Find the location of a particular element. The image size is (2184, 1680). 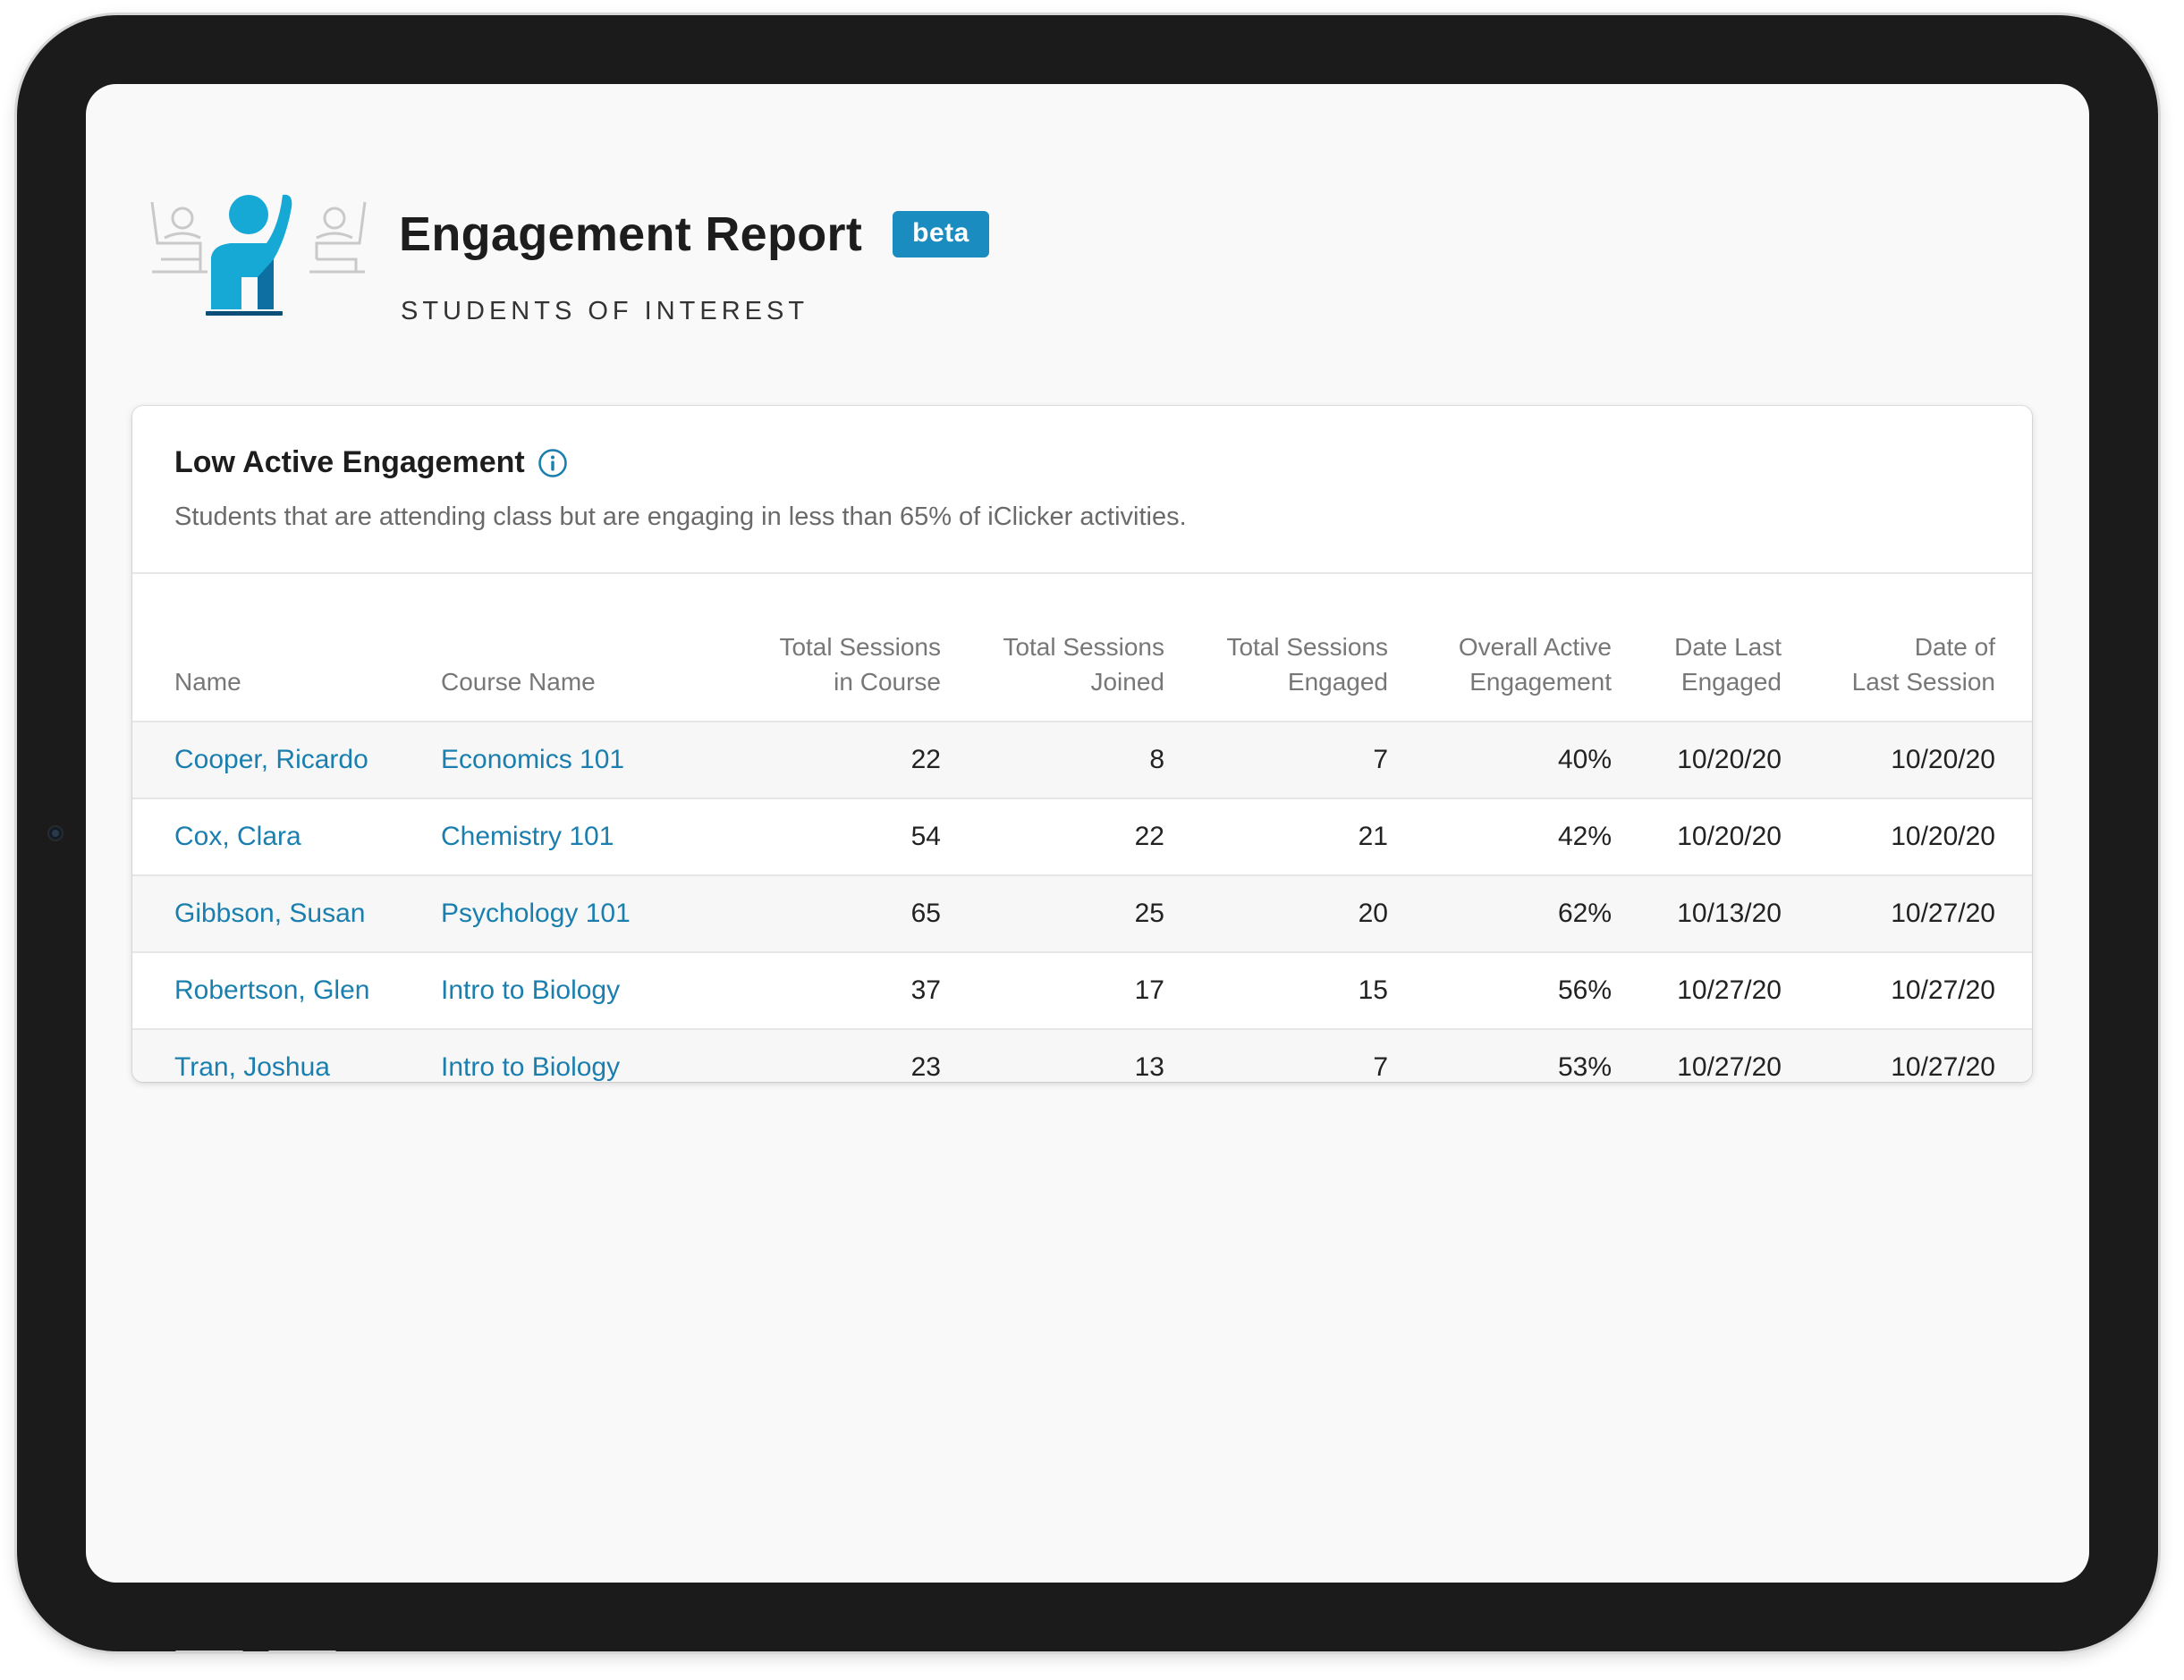

sessions-joined-cell: 8 is located at coordinates (1076, 761).